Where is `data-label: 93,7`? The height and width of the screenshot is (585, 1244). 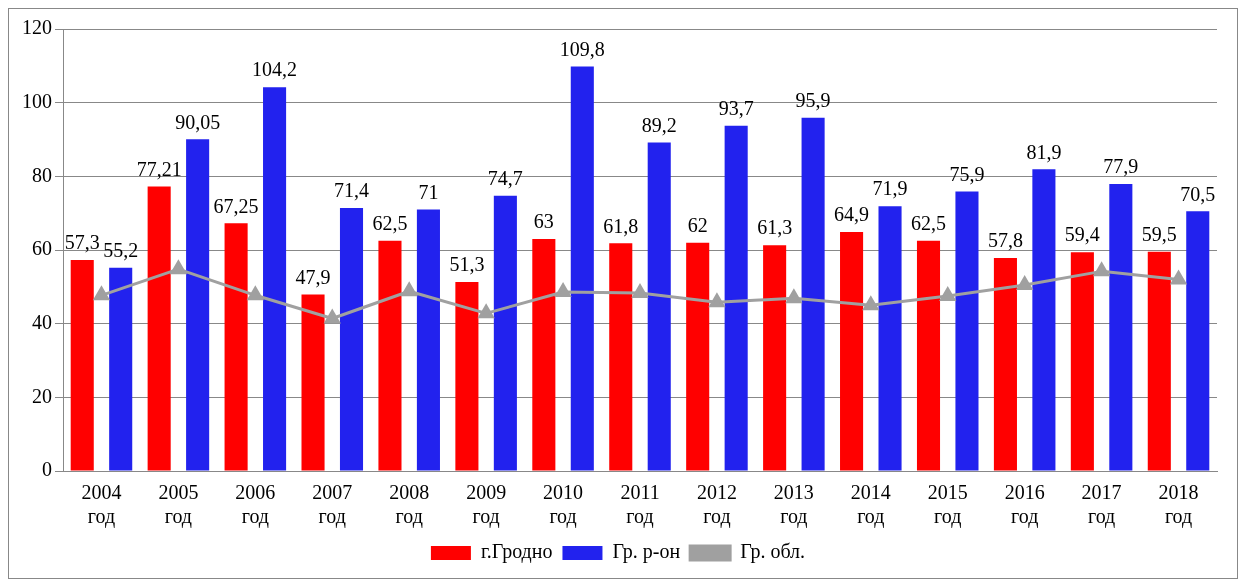
data-label: 93,7 is located at coordinates (736, 108).